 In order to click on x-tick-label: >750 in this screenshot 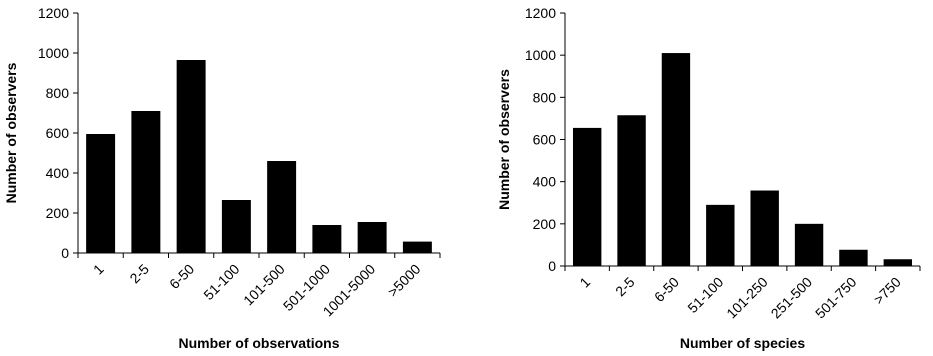, I will do `click(887, 291)`.